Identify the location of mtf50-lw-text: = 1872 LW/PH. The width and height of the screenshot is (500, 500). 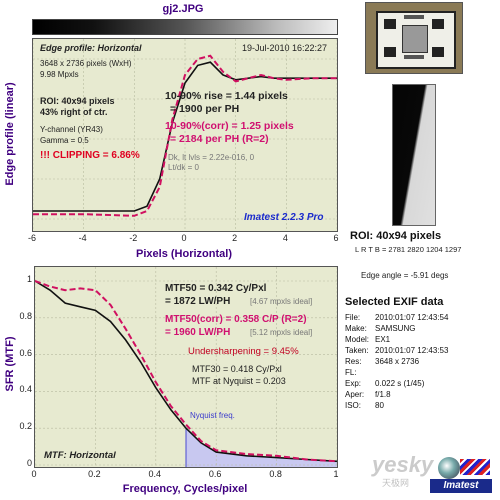
(198, 301).